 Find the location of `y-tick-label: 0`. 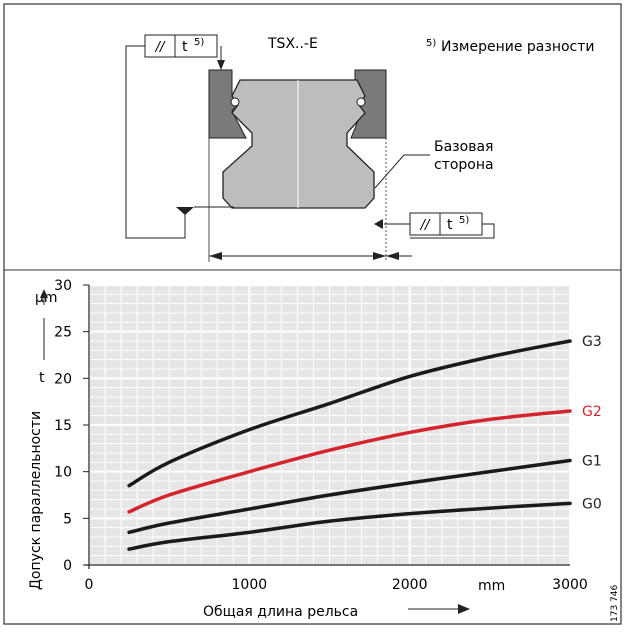

y-tick-label: 0 is located at coordinates (67, 566).